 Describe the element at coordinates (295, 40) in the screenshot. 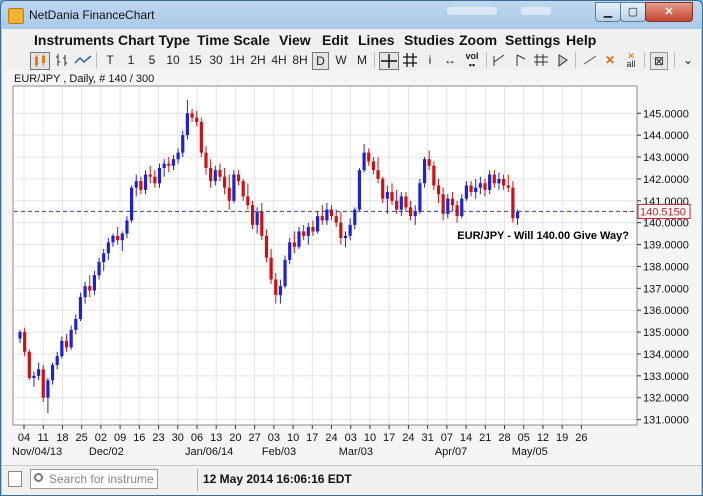

I see `menu-view: View` at that location.